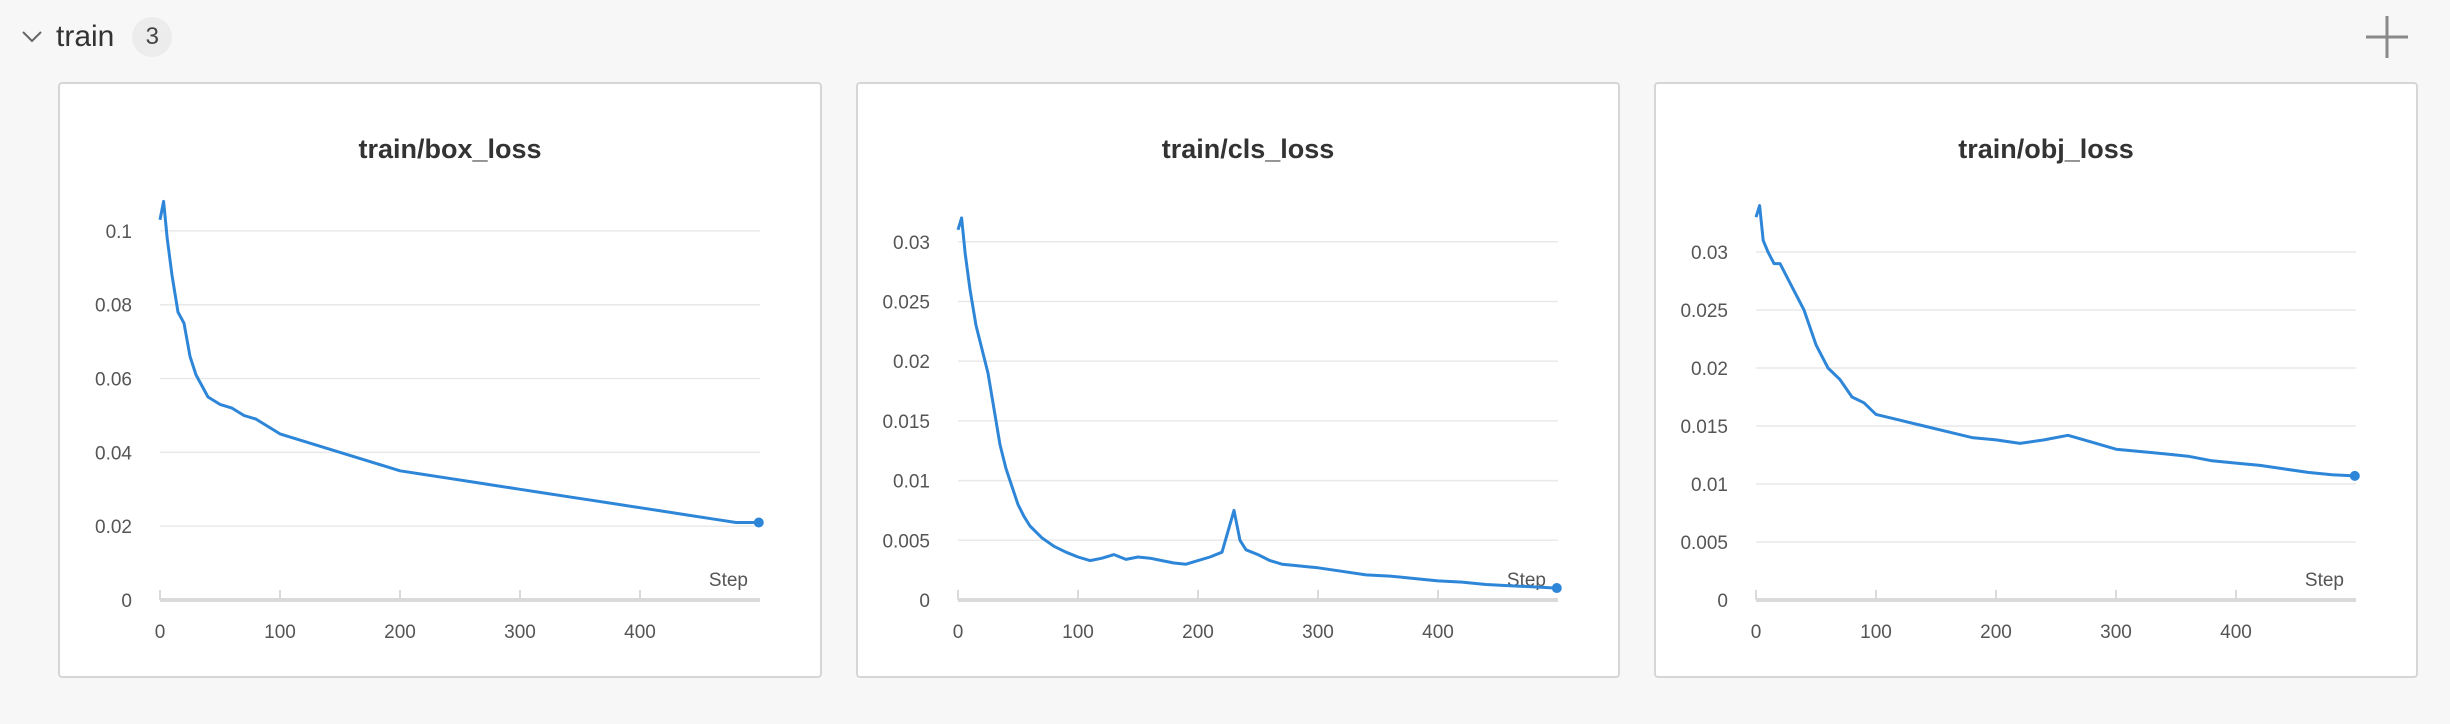 This screenshot has width=2450, height=724. I want to click on panel-count-badge: 3, so click(152, 37).